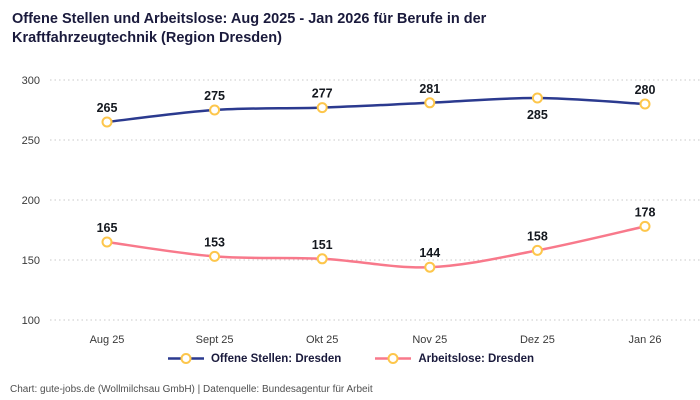  What do you see at coordinates (107, 340) in the screenshot?
I see `x-axis-label: Aug 25` at bounding box center [107, 340].